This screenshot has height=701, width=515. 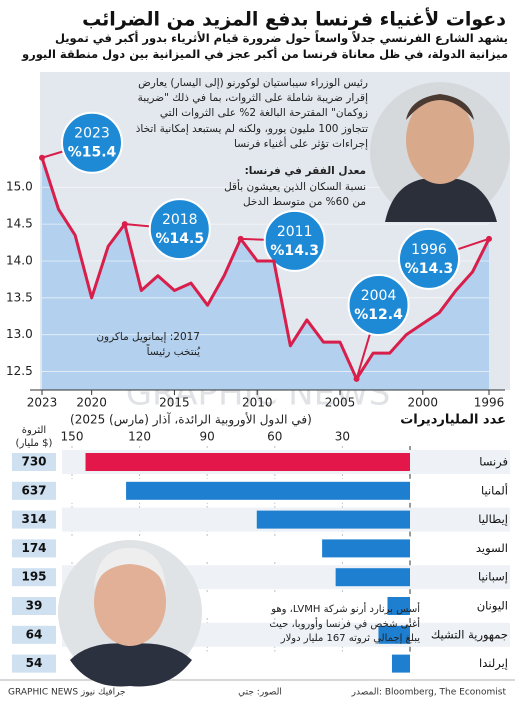 I want to click on x-tick-label: 2010, so click(x=257, y=403).